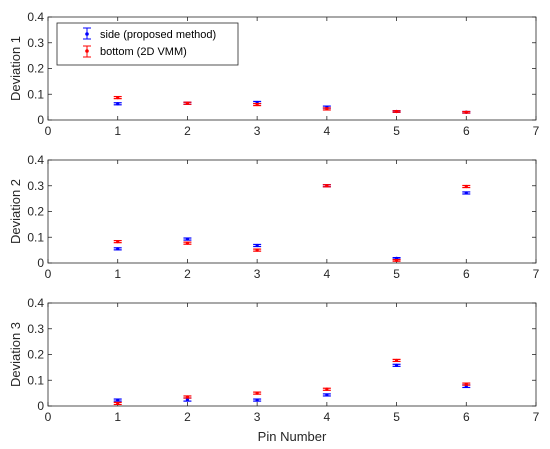 This screenshot has width=550, height=449. Describe the element at coordinates (158, 35) in the screenshot. I see `legend-label-side: side (proposed method)` at that location.